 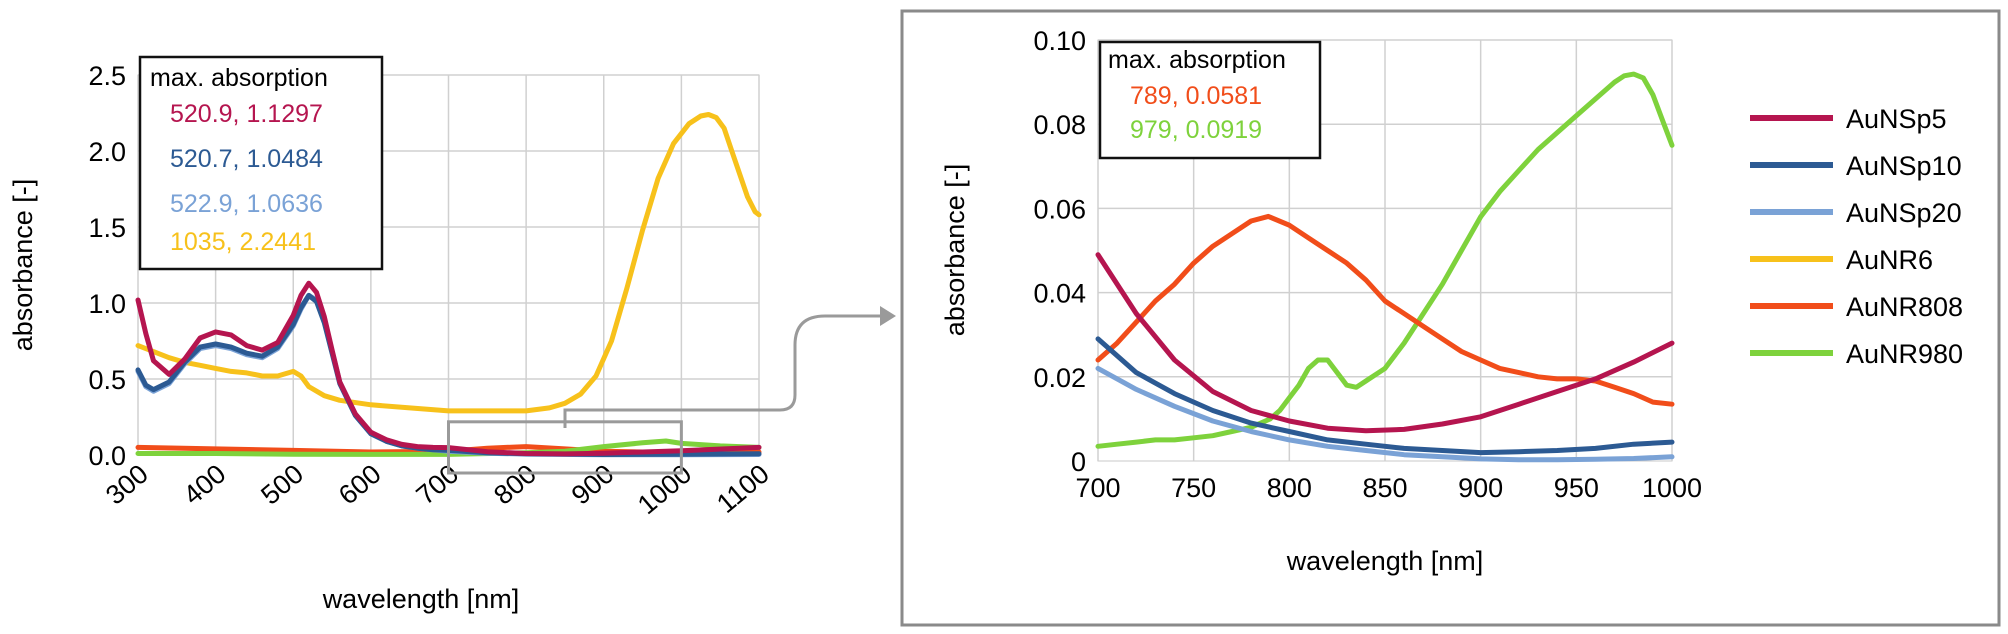 I want to click on overview-x-ticks: 300 400 500 600 700 800 900 1000 1100, so click(x=437, y=490).